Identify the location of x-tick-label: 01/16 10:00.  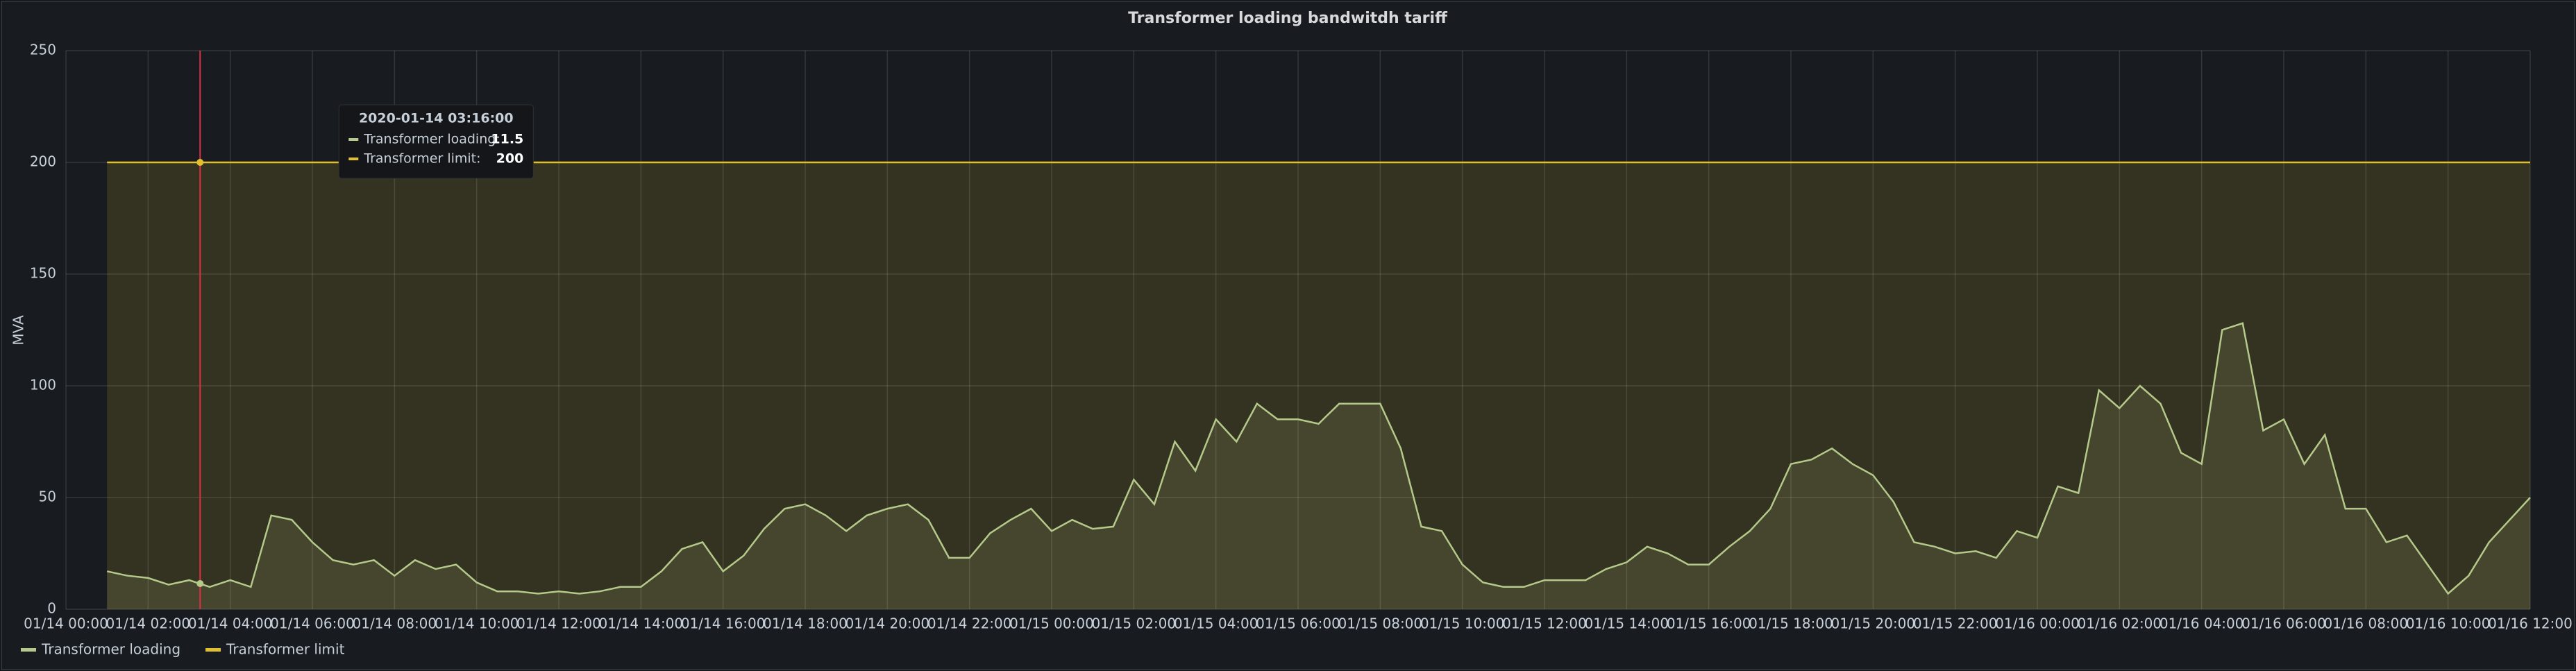
(2448, 623).